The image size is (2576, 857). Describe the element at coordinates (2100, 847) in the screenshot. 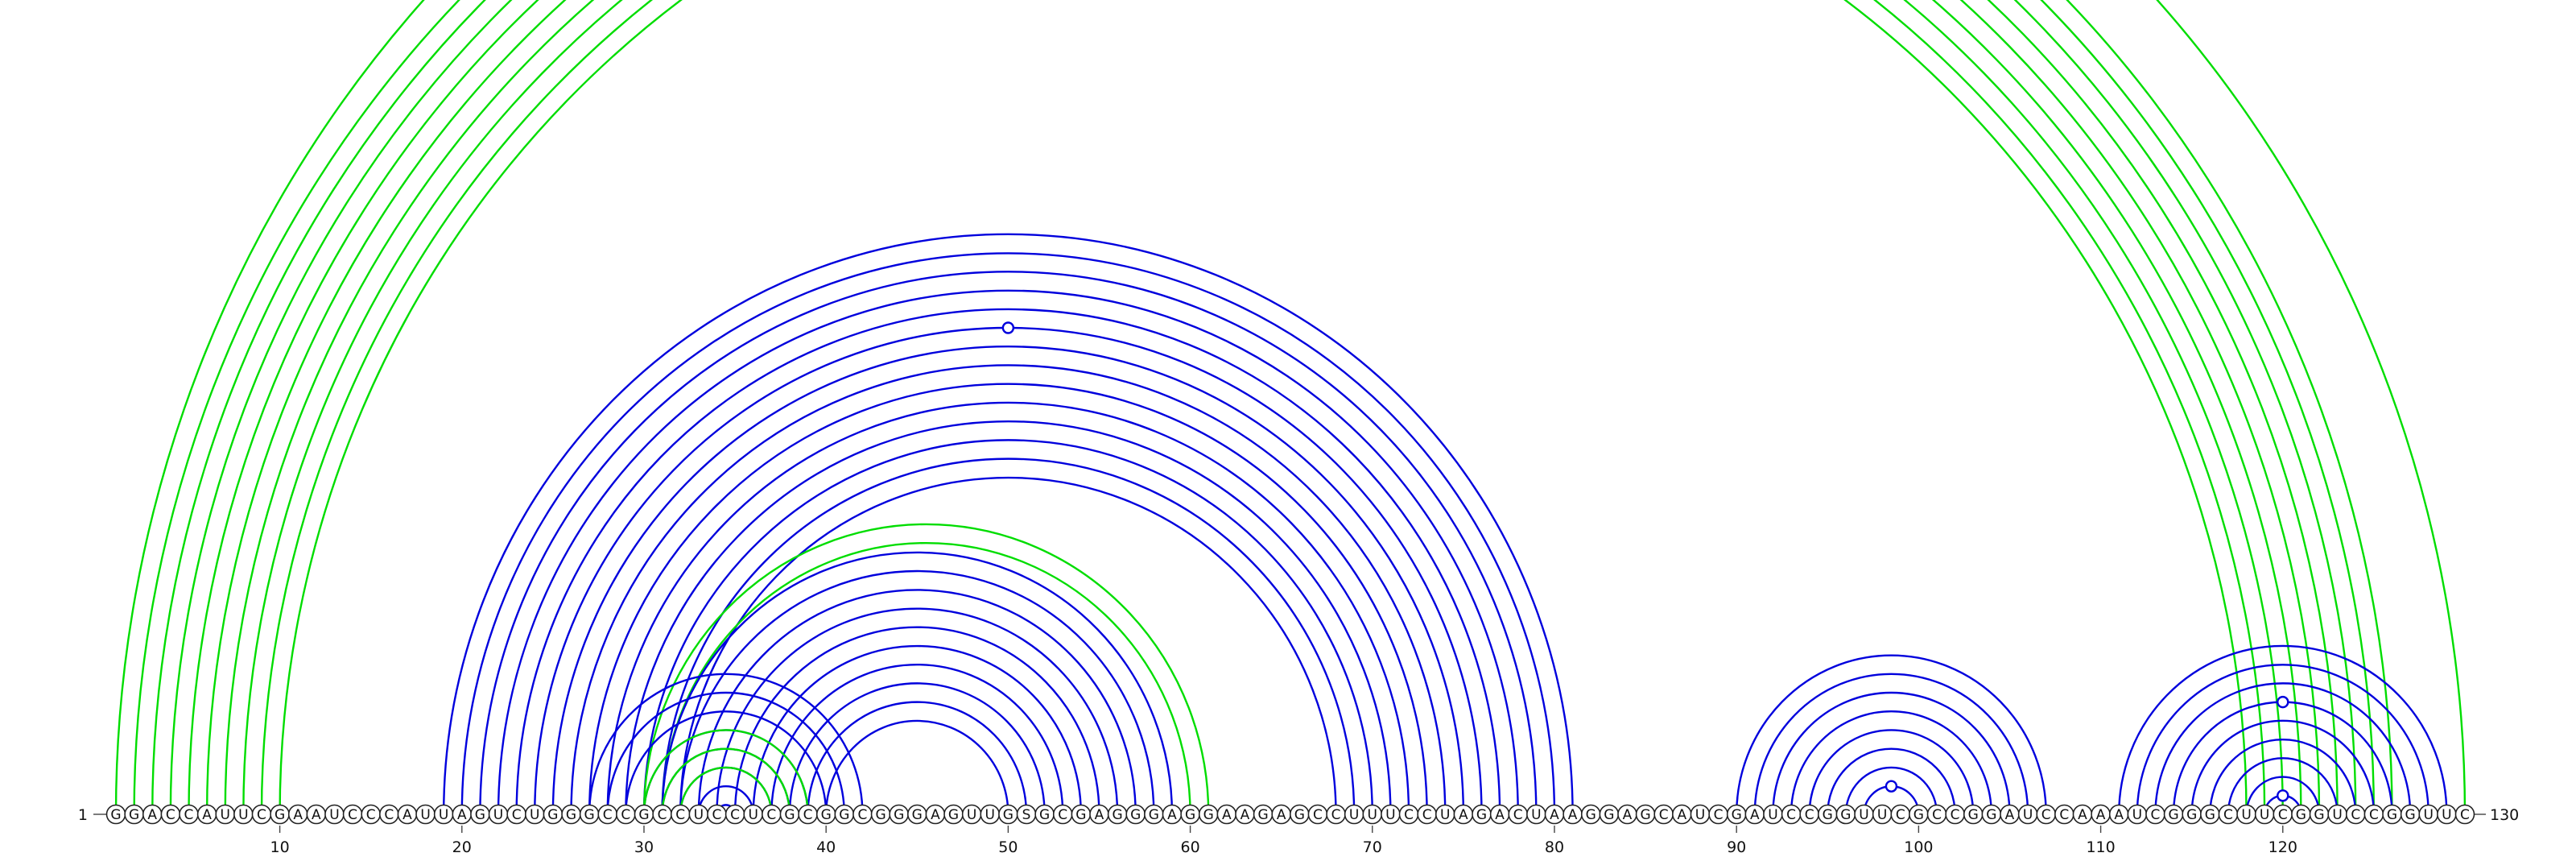

I see `tick-label: 110` at that location.